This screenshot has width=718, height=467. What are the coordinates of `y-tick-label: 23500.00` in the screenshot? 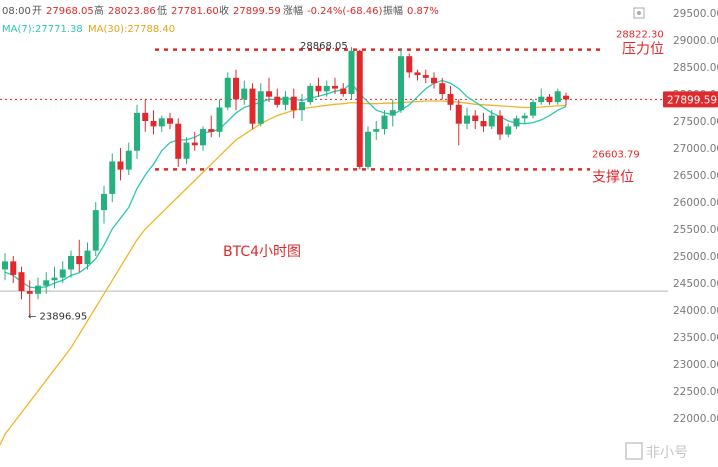 It's located at (695, 338).